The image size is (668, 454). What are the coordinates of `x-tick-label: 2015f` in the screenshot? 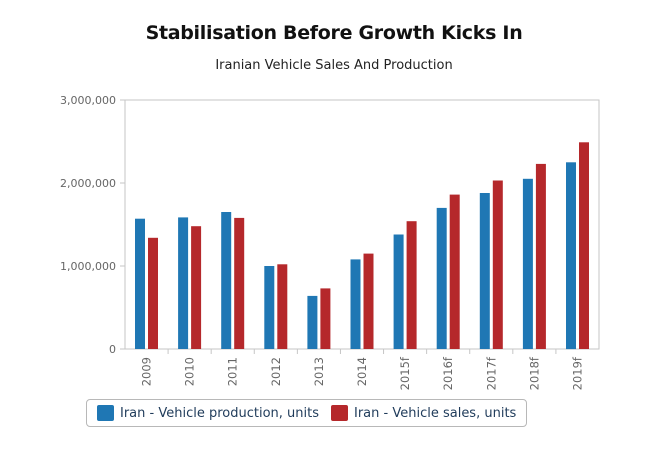 It's located at (405, 373).